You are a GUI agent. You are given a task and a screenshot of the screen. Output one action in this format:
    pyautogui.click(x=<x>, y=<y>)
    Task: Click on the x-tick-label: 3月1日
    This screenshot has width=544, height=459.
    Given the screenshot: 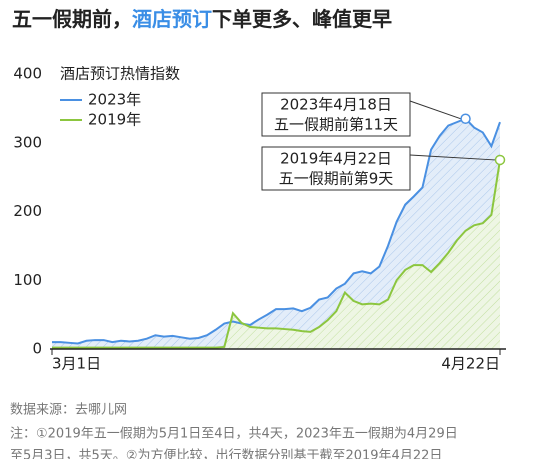 What is the action you would take?
    pyautogui.click(x=76, y=364)
    